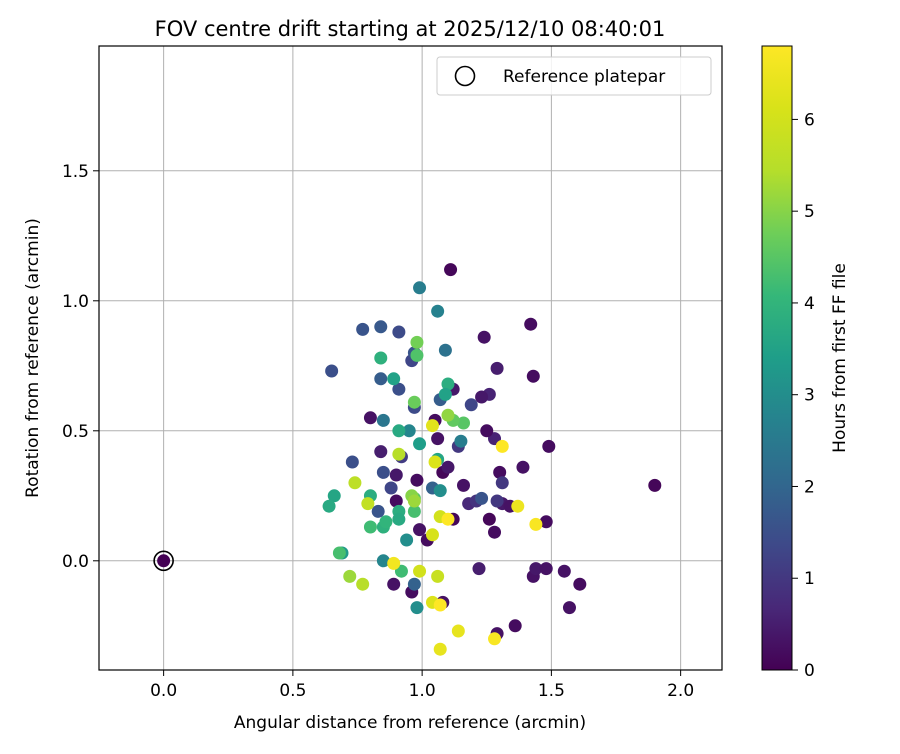 This screenshot has height=754, width=900. What do you see at coordinates (422, 691) in the screenshot?
I see `x-tick-label: 1.0` at bounding box center [422, 691].